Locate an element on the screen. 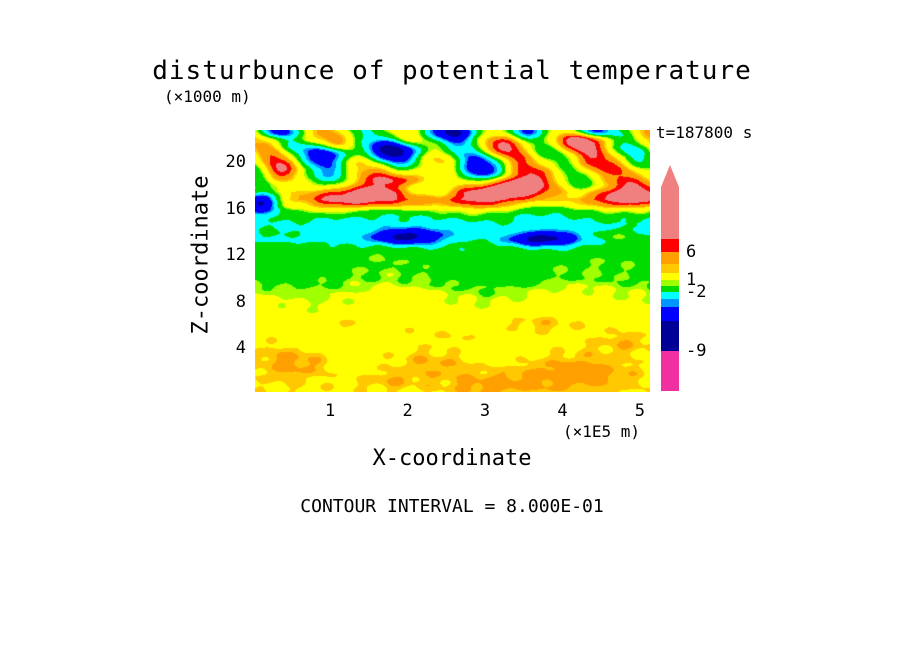  x-axis-title: X-coordinate is located at coordinates (452, 458).